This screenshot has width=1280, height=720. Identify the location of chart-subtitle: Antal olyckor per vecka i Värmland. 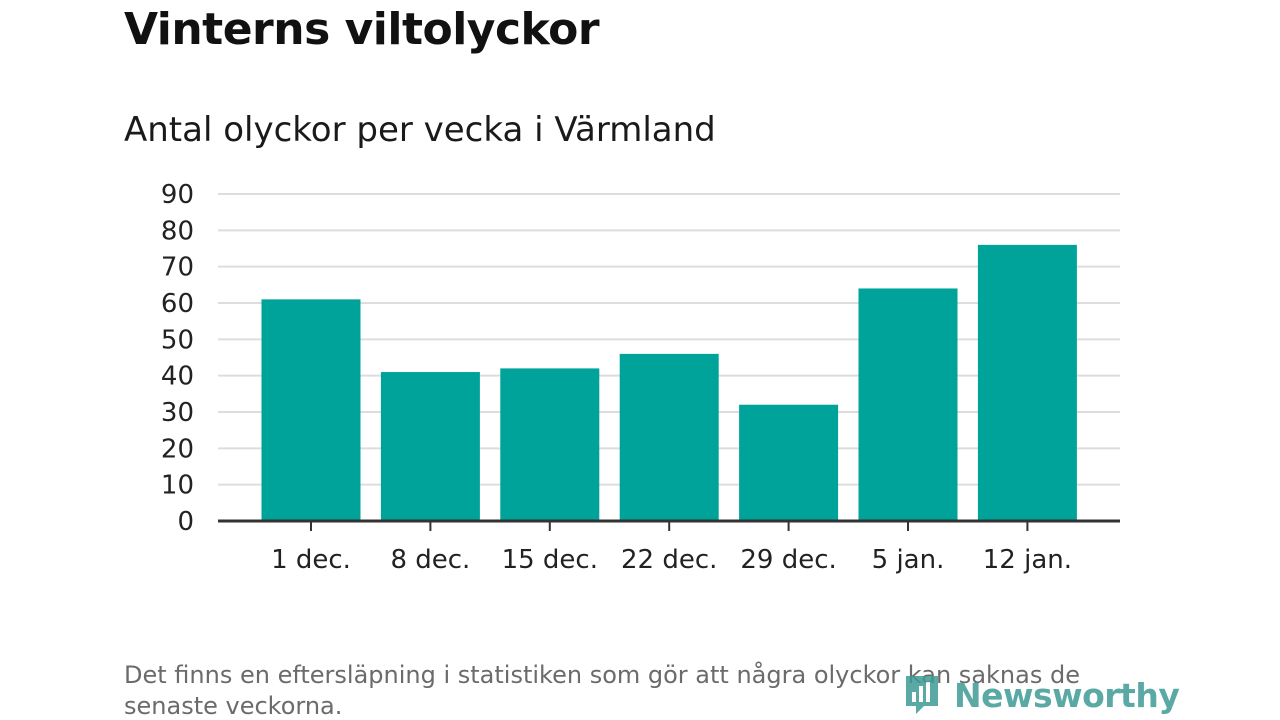
(420, 130).